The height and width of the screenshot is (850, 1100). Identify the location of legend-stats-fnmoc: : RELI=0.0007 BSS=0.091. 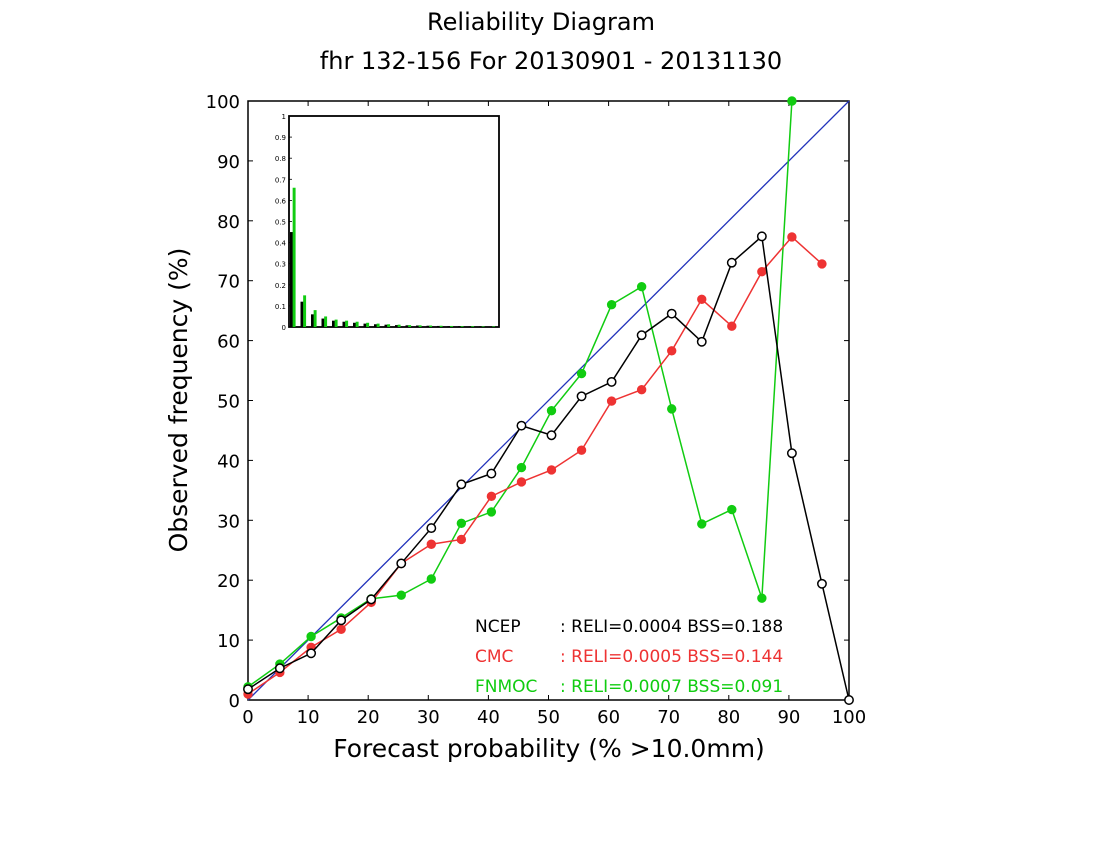
(671, 687).